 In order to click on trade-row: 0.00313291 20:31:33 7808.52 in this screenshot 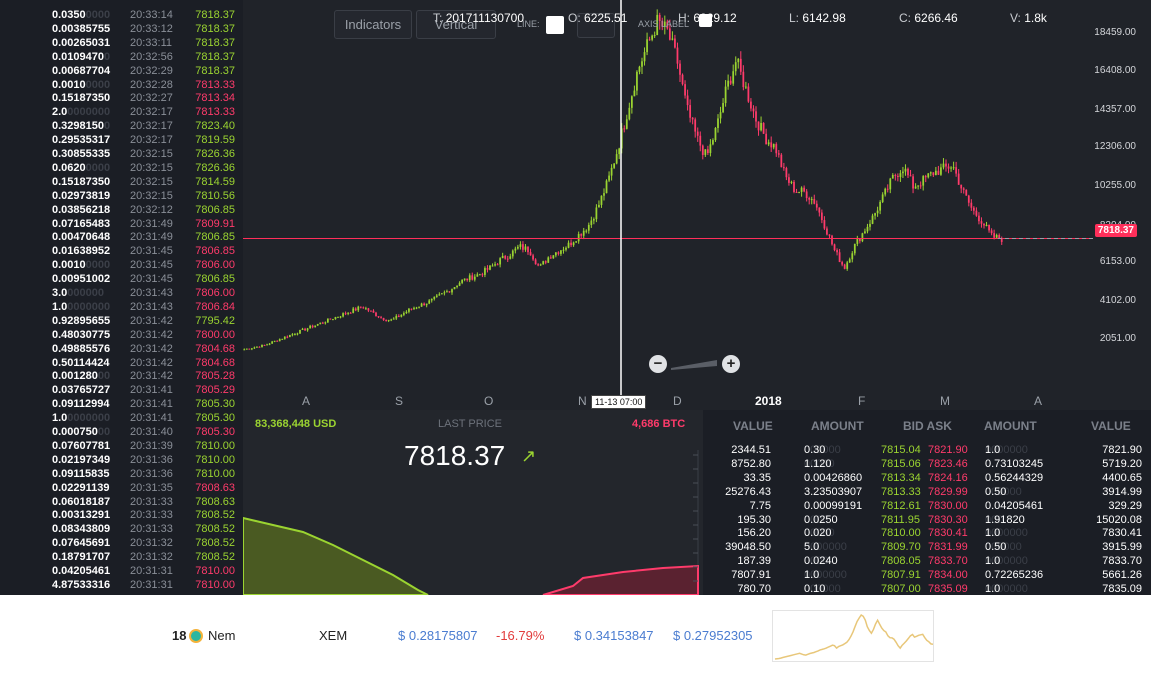, I will do `click(121, 515)`.